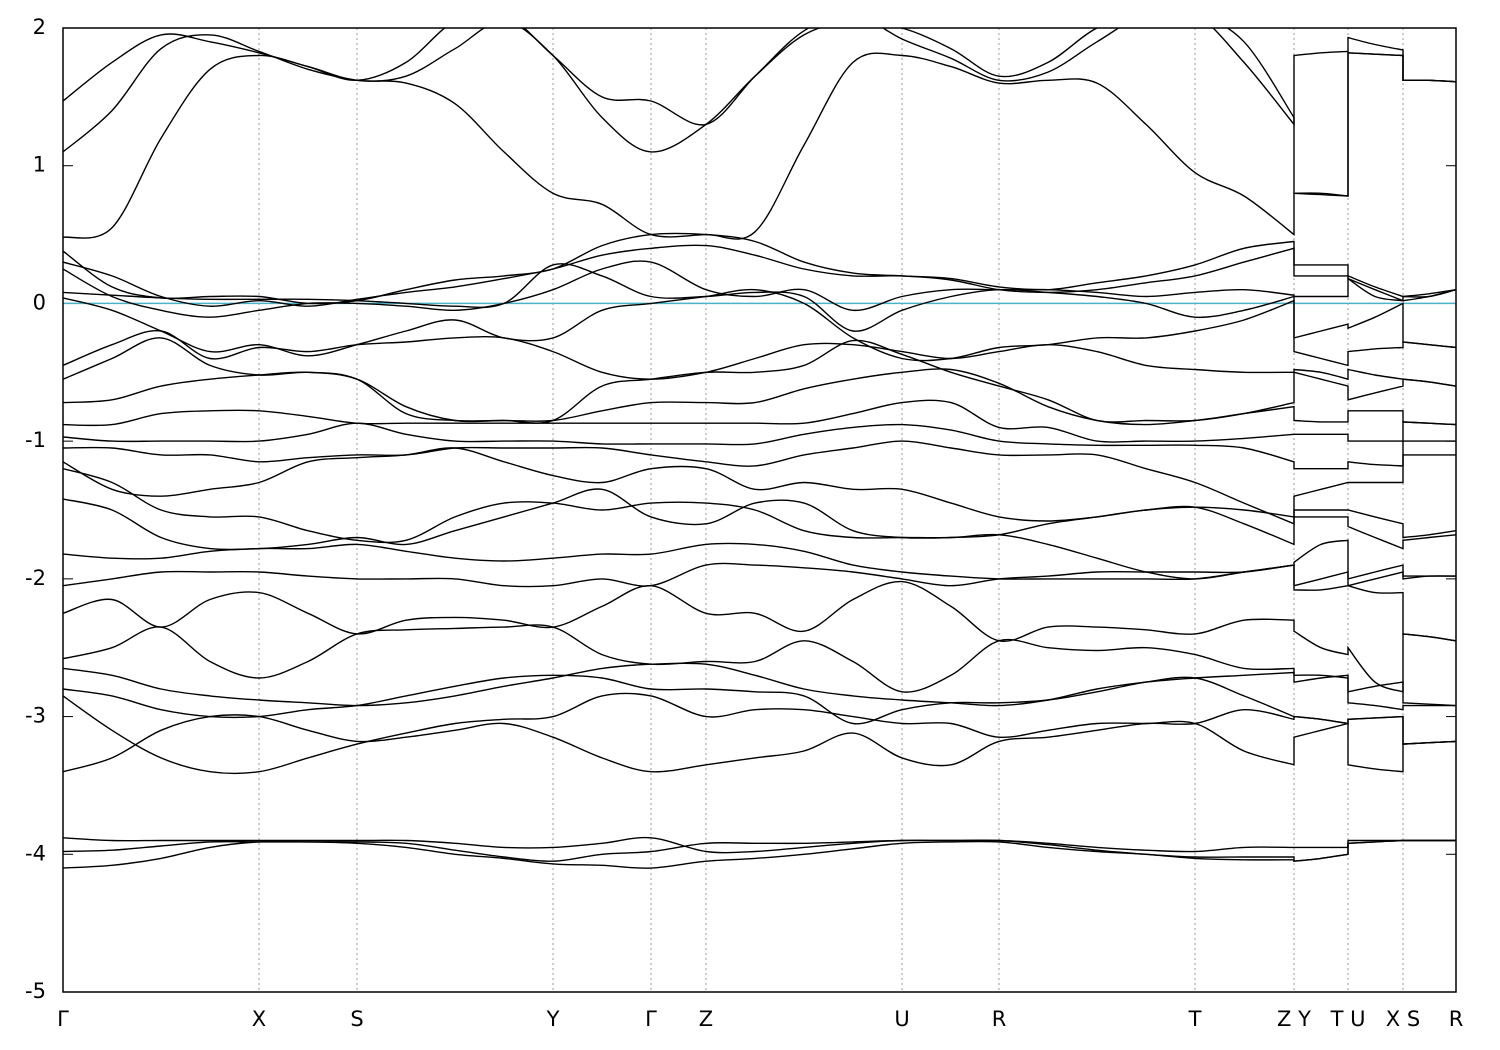 This screenshot has width=1500, height=1050. I want to click on x-tick-label: X S, so click(1403, 1019).